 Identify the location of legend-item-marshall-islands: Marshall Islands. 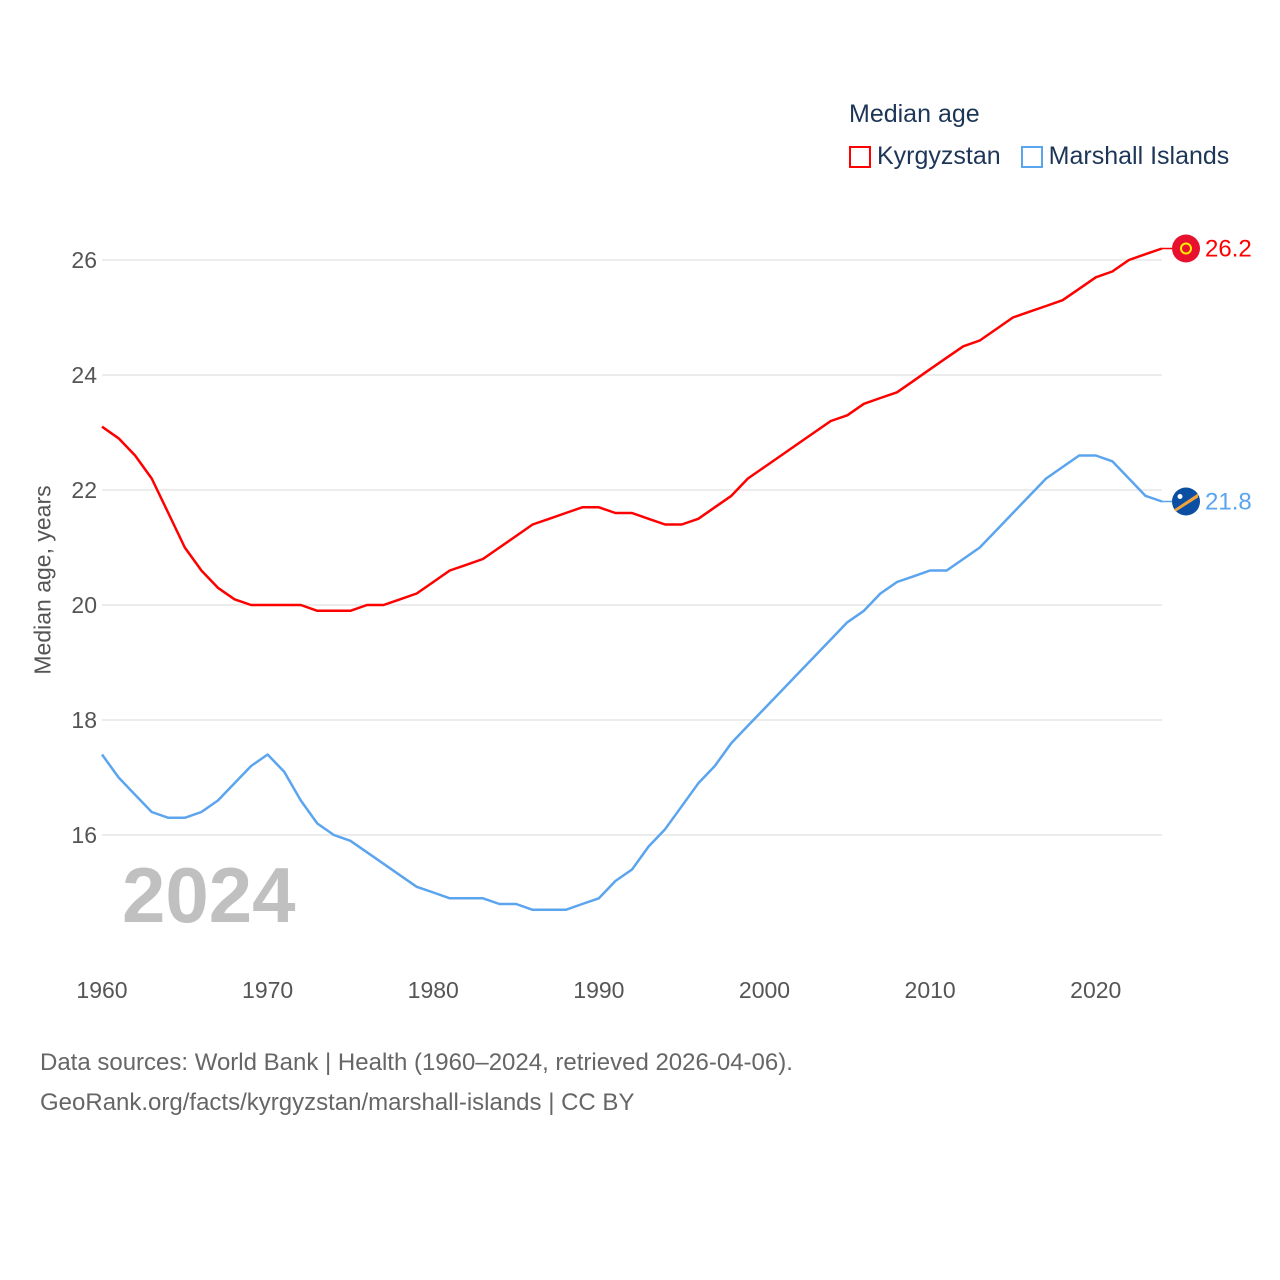
(1125, 156).